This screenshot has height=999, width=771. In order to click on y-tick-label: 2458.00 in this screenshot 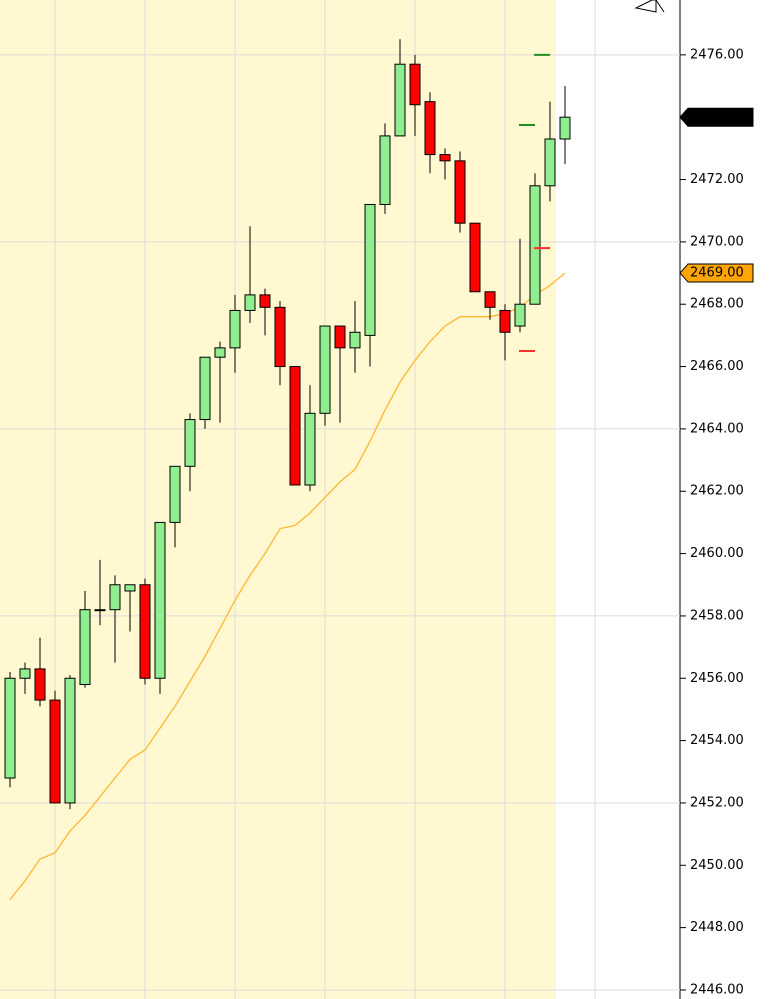, I will do `click(717, 615)`.